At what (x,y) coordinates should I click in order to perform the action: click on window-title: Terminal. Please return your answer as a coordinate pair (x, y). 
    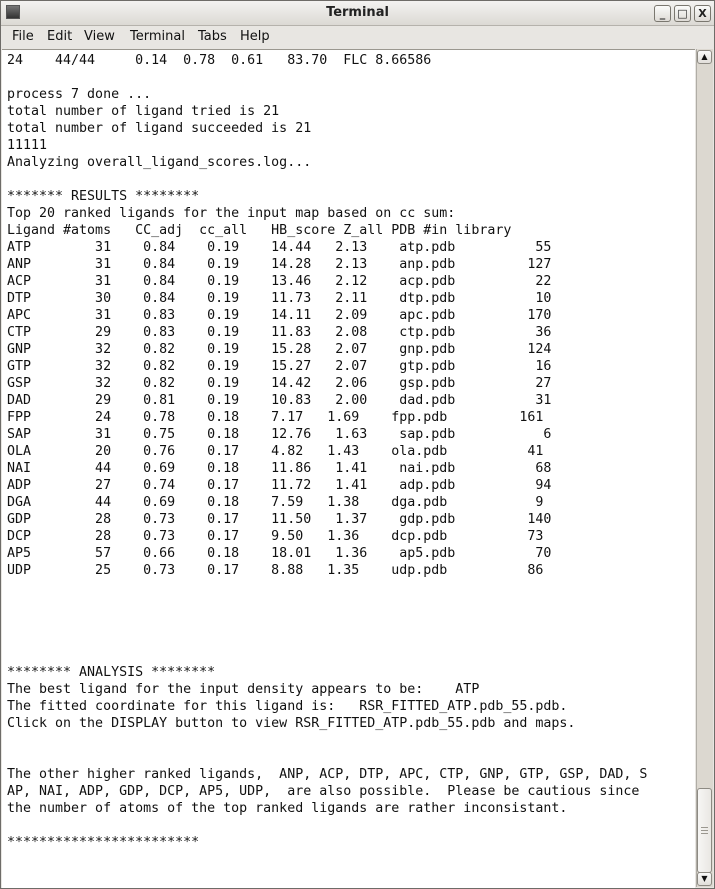
    Looking at the image, I should click on (357, 12).